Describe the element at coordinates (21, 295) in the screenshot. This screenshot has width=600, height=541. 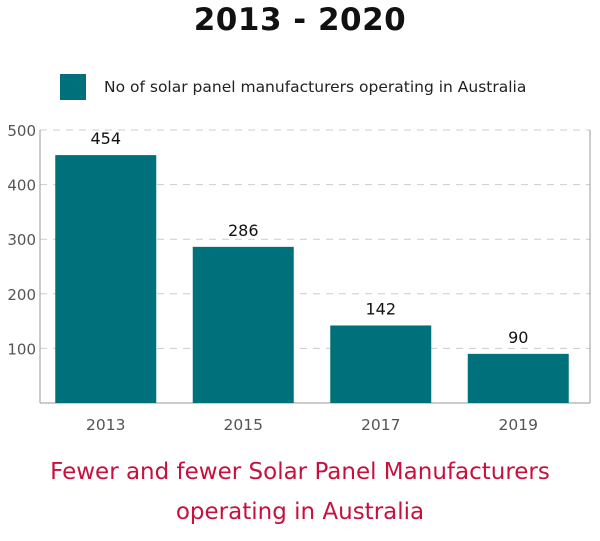
I see `y-tick-label: 200` at that location.